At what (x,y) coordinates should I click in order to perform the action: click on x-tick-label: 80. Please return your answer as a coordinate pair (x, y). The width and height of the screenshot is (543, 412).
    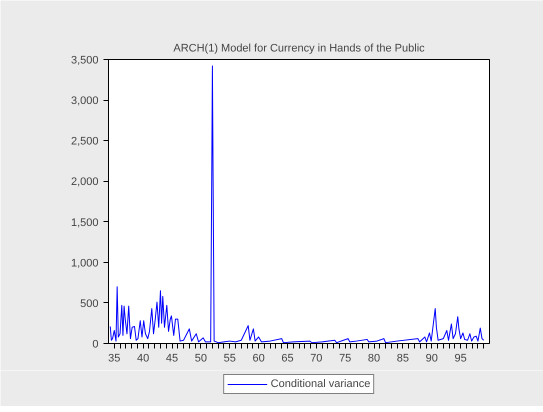
    Looking at the image, I should click on (374, 358).